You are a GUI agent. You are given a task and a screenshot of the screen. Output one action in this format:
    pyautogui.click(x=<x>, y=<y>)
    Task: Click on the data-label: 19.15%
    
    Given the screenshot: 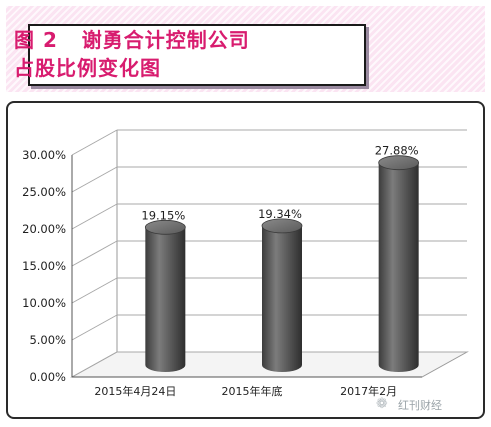 What is the action you would take?
    pyautogui.click(x=163, y=215)
    